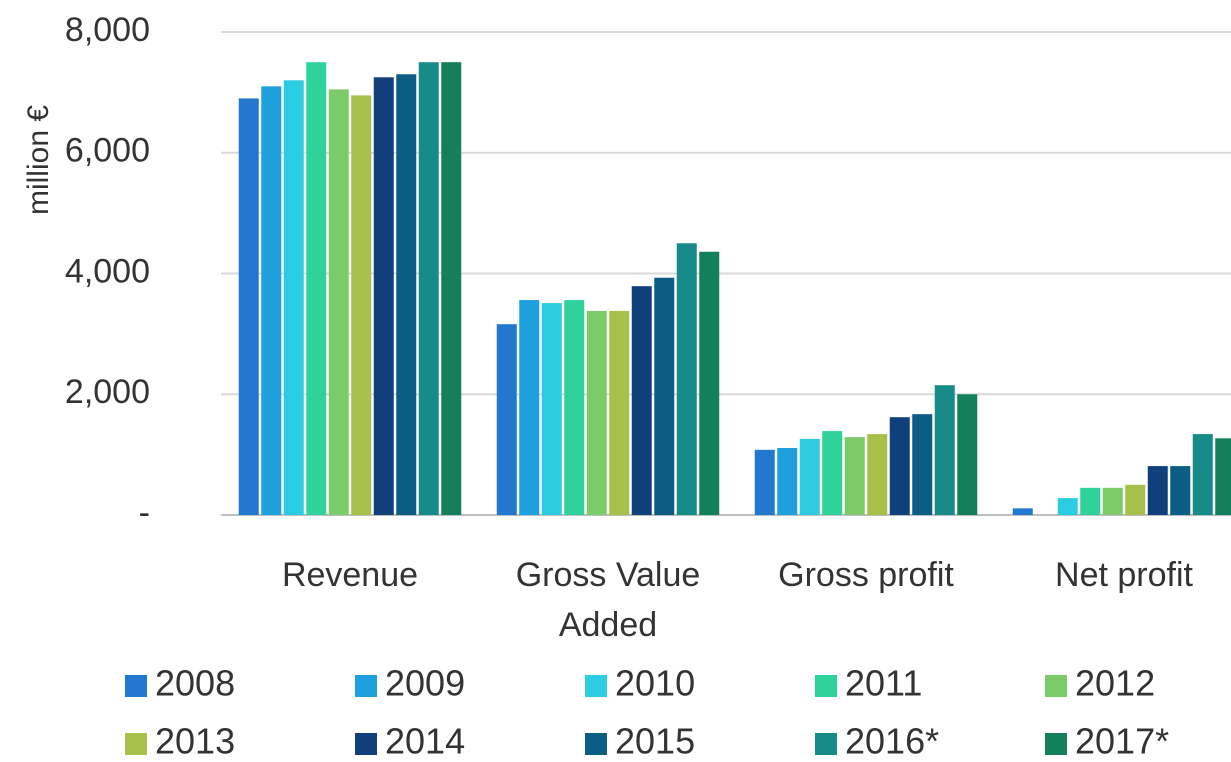 The image size is (1231, 762). What do you see at coordinates (883, 683) in the screenshot?
I see `legend-label: 2011` at bounding box center [883, 683].